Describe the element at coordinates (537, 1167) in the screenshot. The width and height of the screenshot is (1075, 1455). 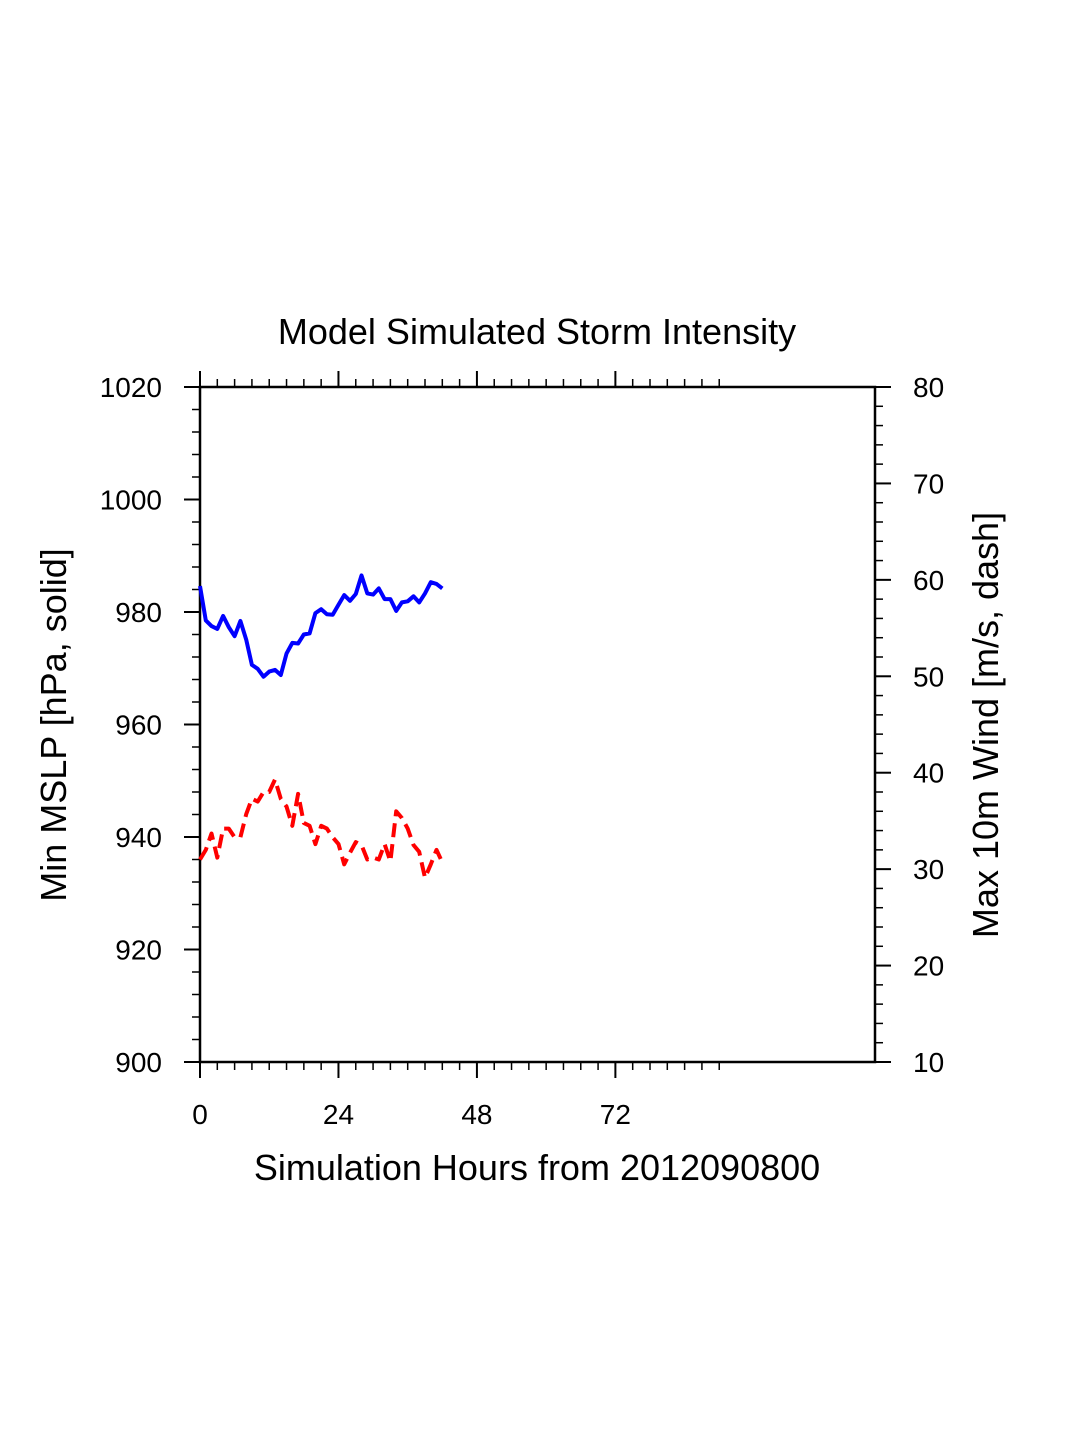
I see `x-axis-label: Simulation Hours from 2012090800` at that location.